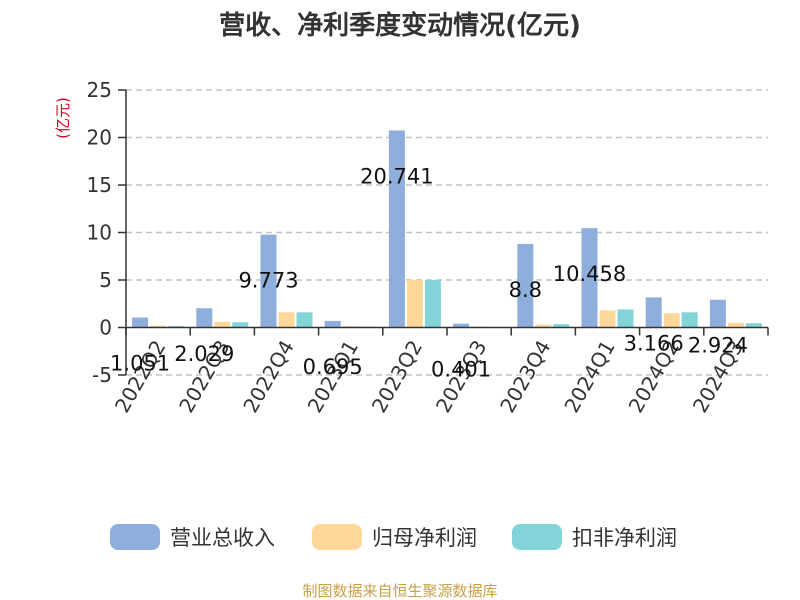 The height and width of the screenshot is (600, 800). I want to click on legend-swatch-归母净利润, so click(337, 537).